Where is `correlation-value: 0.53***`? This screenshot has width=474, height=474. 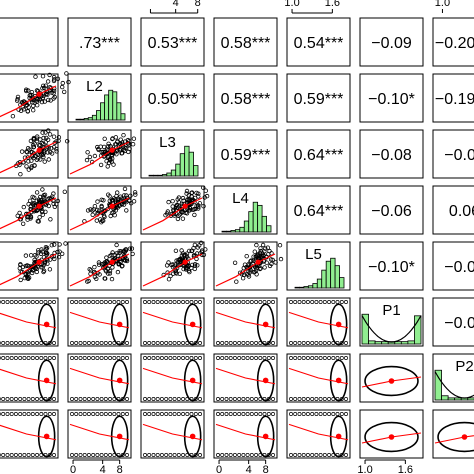
correlation-value: 0.53*** is located at coordinates (173, 43).